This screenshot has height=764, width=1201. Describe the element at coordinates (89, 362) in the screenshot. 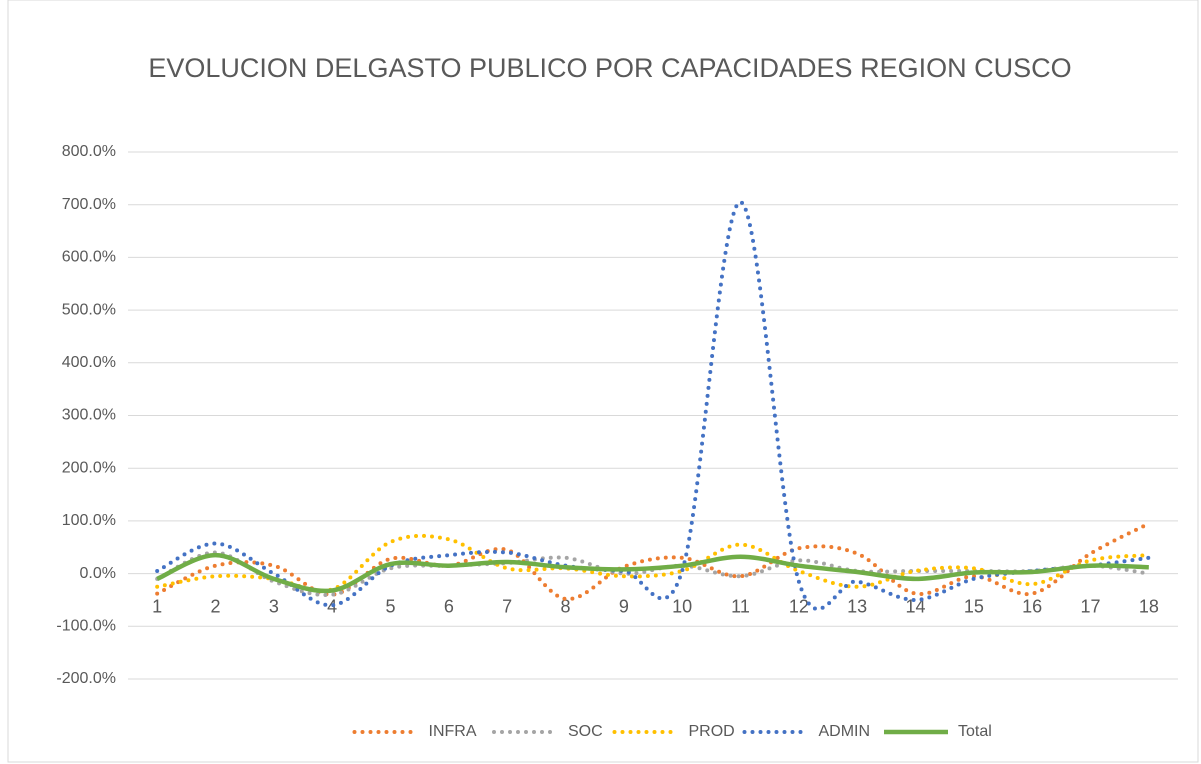

I see `y-tick-label: 400.0%` at that location.